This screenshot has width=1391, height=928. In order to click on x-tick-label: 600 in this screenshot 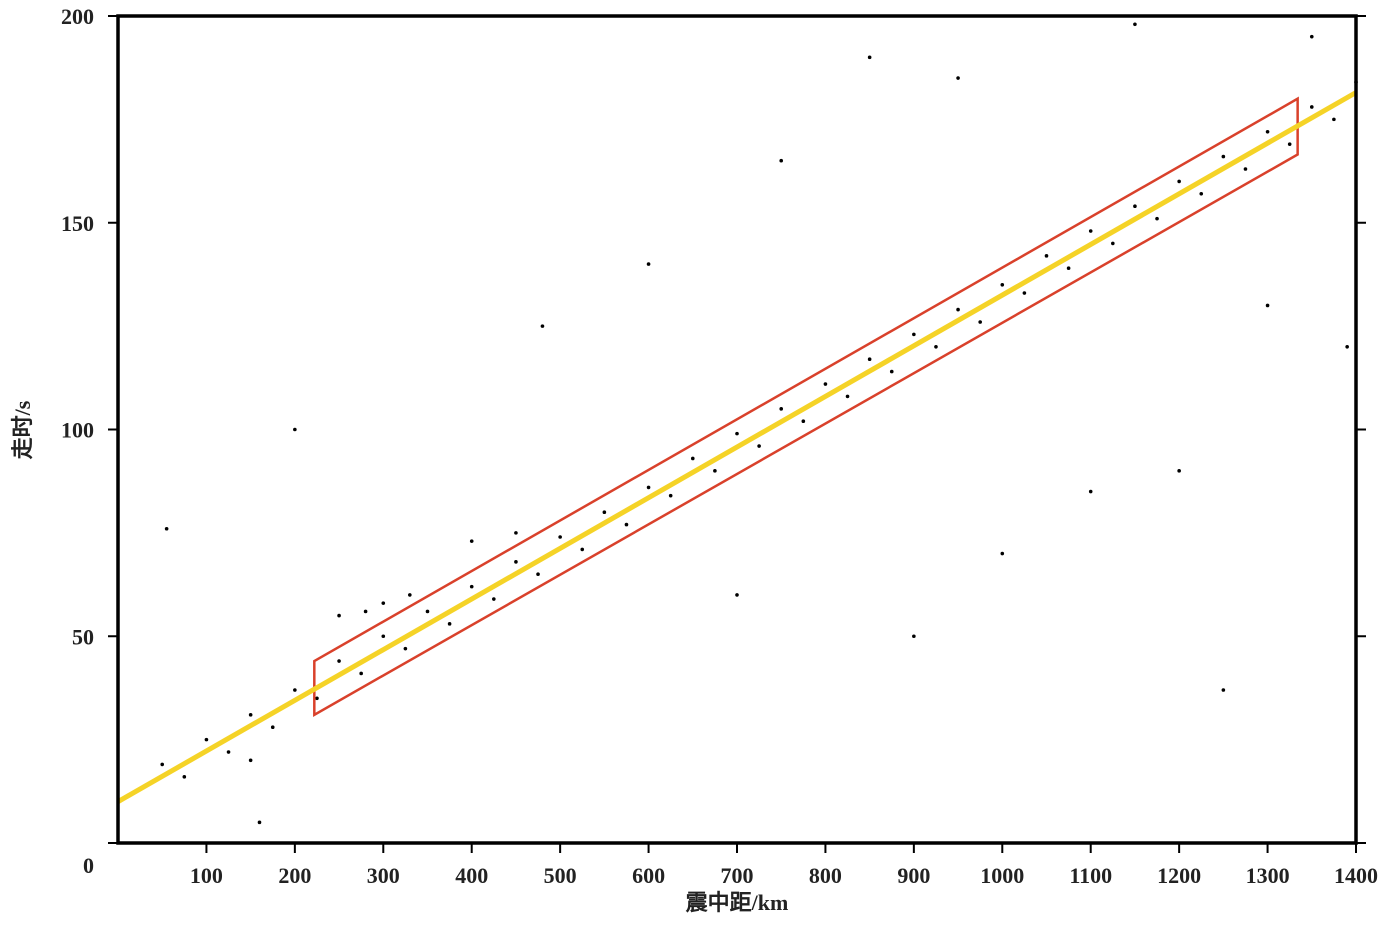, I will do `click(648, 875)`.